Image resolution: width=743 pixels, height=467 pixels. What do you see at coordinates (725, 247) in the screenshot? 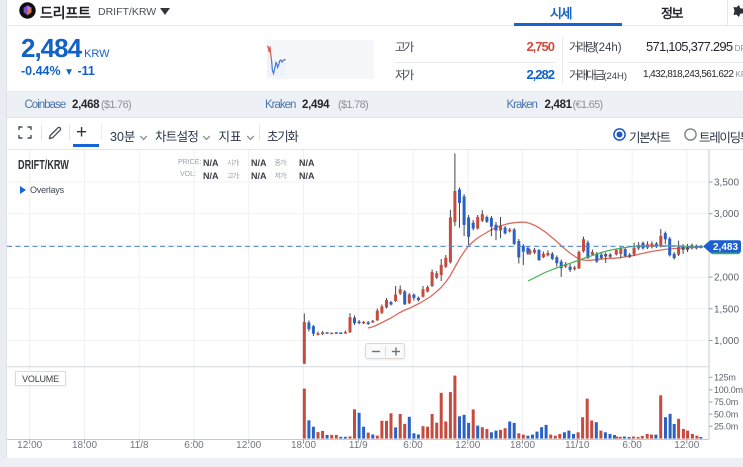
I see `svg-text: 2,483` at bounding box center [725, 247].